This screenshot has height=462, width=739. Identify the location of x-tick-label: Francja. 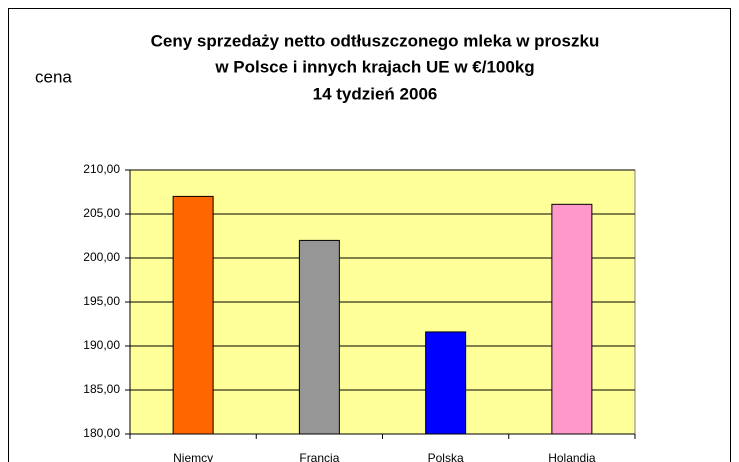
(319, 456).